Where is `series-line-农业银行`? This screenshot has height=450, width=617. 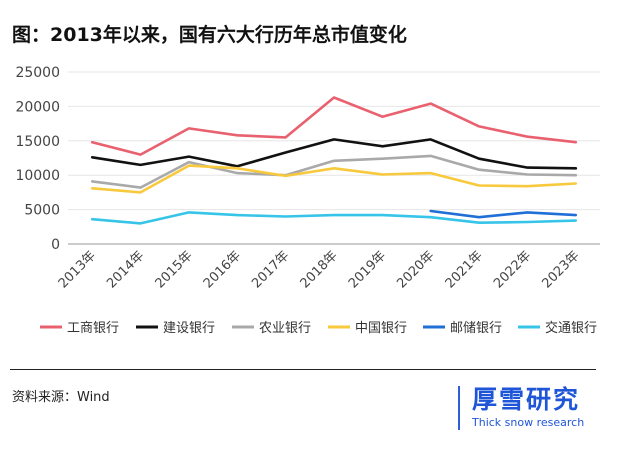 series-line-农业银行 is located at coordinates (334, 171).